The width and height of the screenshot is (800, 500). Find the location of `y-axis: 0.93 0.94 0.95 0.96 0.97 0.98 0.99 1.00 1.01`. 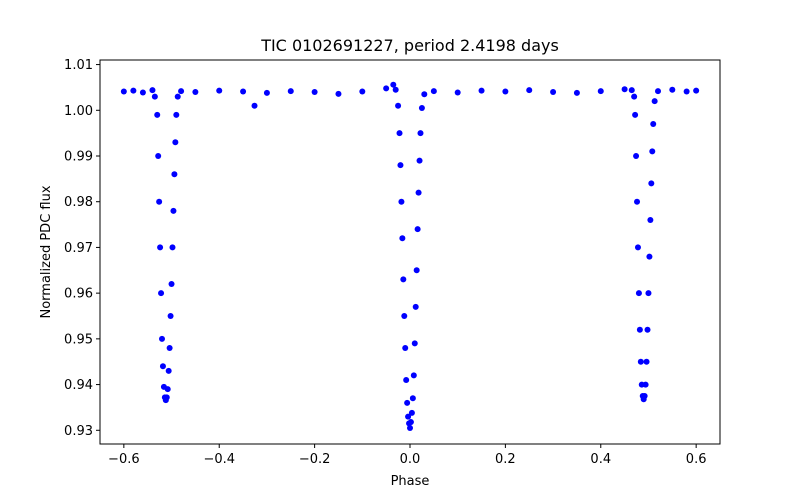

y-axis: 0.93 0.94 0.95 0.96 0.97 0.98 0.99 1.00 1.01 is located at coordinates (82, 248).